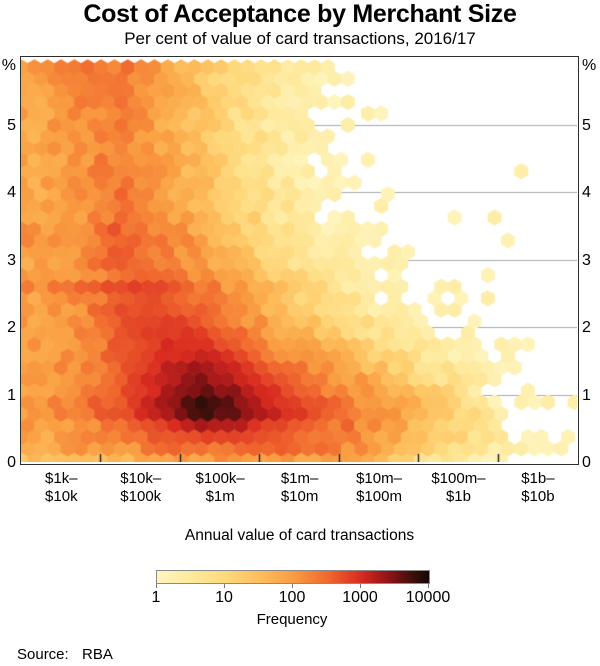  What do you see at coordinates (292, 597) in the screenshot?
I see `colorbar-tick-label: 100` at bounding box center [292, 597].